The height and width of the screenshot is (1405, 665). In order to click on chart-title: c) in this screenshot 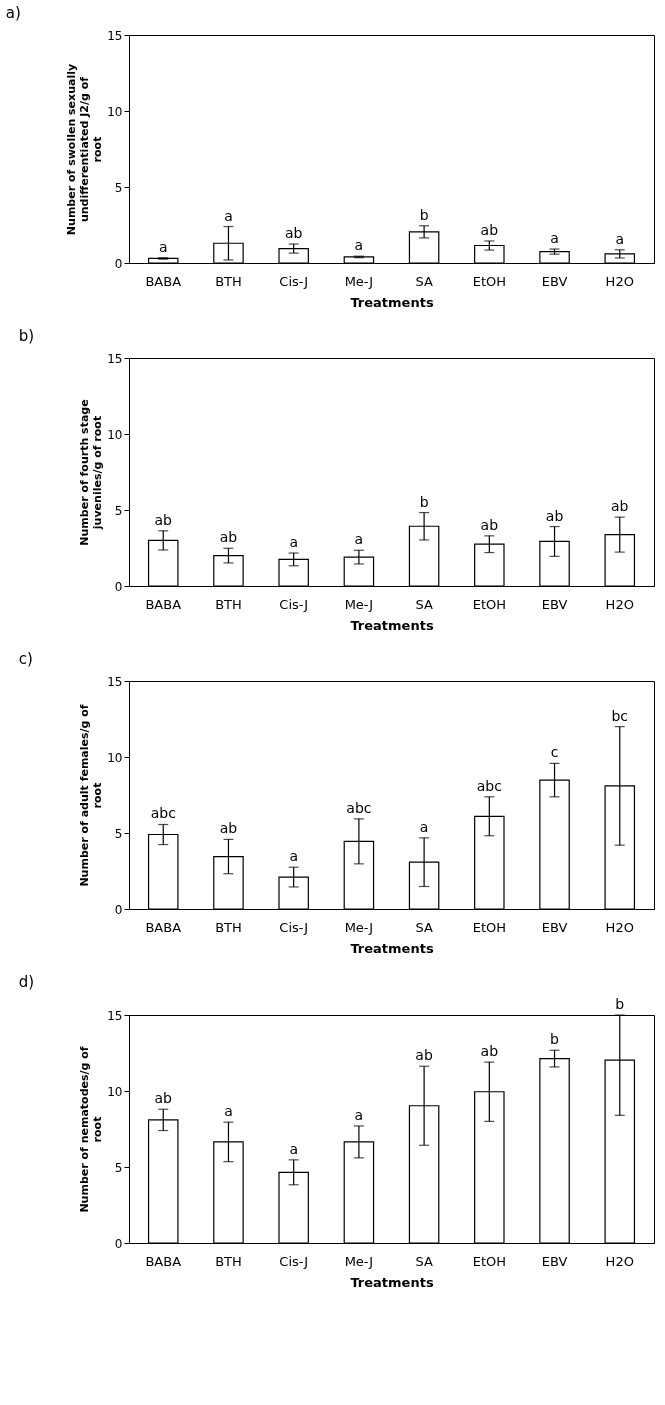, I will do `click(25, 659)`.